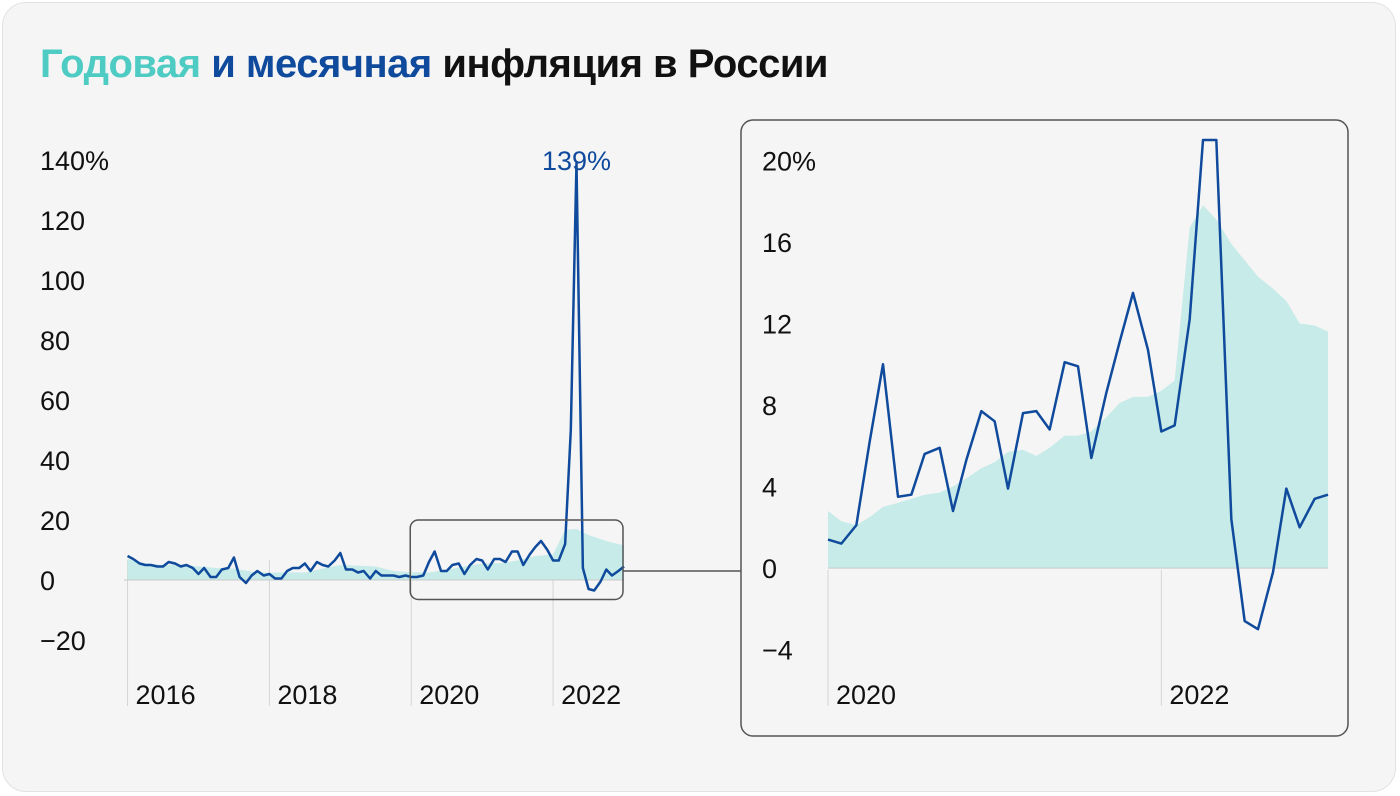 The height and width of the screenshot is (796, 1400). What do you see at coordinates (789, 161) in the screenshot?
I see `zoom-ytick-label: 20%` at bounding box center [789, 161].